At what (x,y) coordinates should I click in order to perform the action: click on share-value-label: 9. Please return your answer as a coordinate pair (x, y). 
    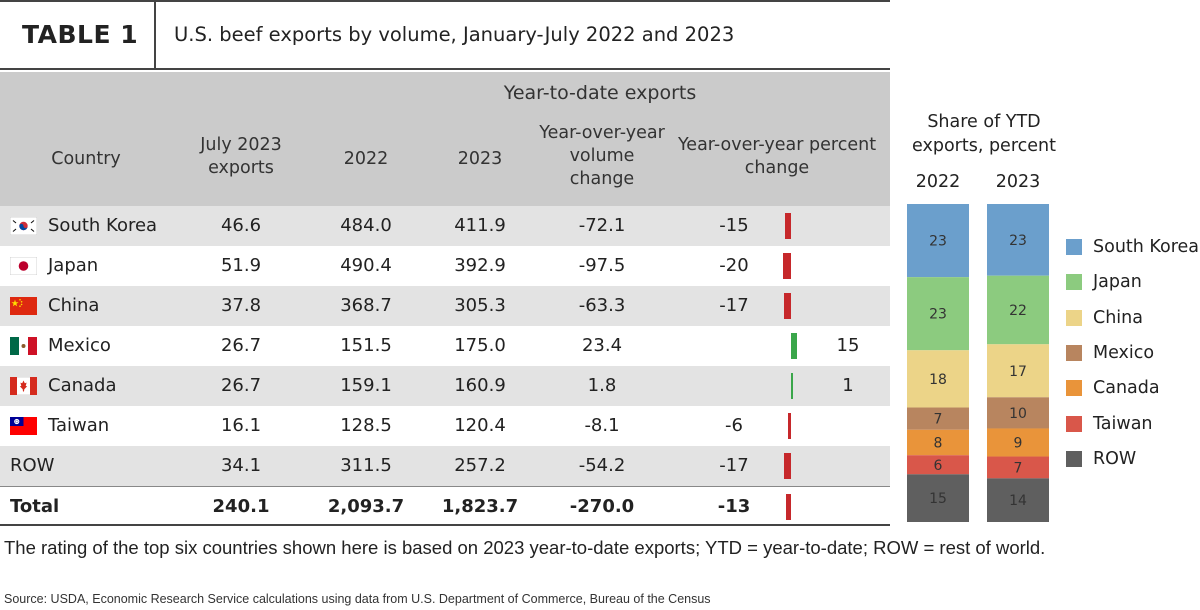
    Looking at the image, I should click on (1018, 444).